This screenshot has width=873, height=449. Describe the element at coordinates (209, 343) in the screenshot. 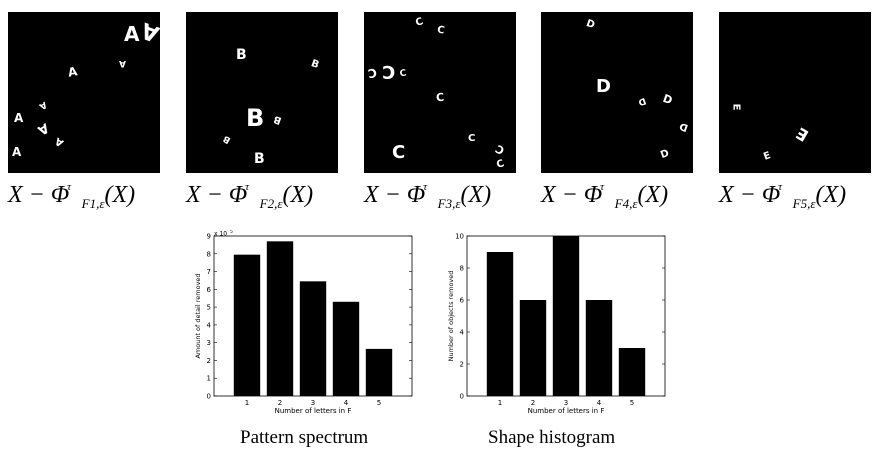

I see `y-tick-label: 3` at that location.